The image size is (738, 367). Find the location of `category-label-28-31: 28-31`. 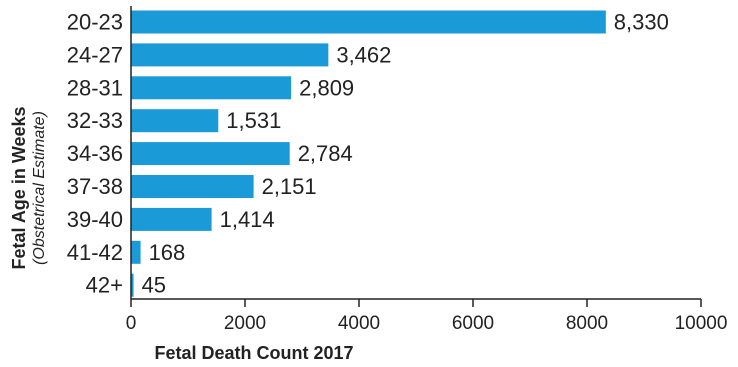

category-label-28-31: 28-31 is located at coordinates (95, 87).